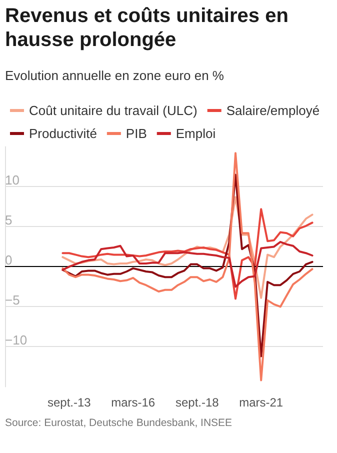 The height and width of the screenshot is (453, 337). What do you see at coordinates (114, 75) in the screenshot?
I see `chart-subtitle: Evolution annuelle en zone euro en %` at bounding box center [114, 75].